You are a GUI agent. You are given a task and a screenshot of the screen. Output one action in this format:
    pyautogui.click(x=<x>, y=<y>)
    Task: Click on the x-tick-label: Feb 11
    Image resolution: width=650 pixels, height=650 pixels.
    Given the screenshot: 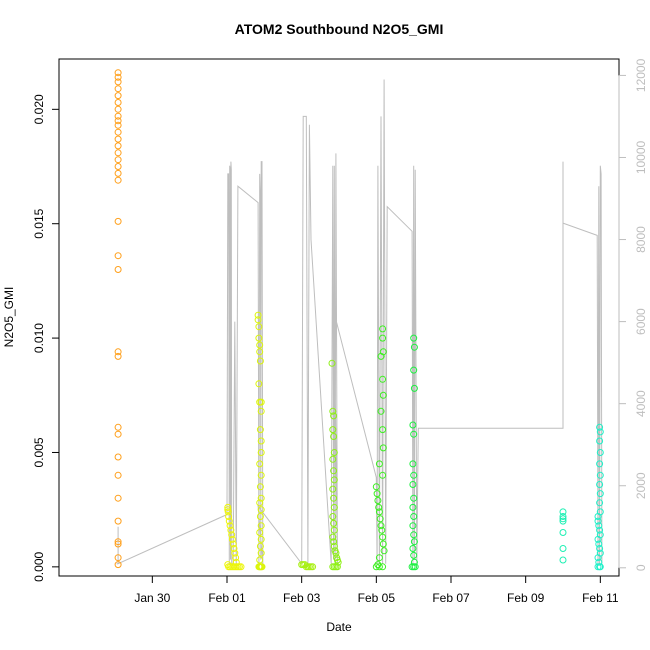 What is the action you would take?
    pyautogui.click(x=600, y=598)
    